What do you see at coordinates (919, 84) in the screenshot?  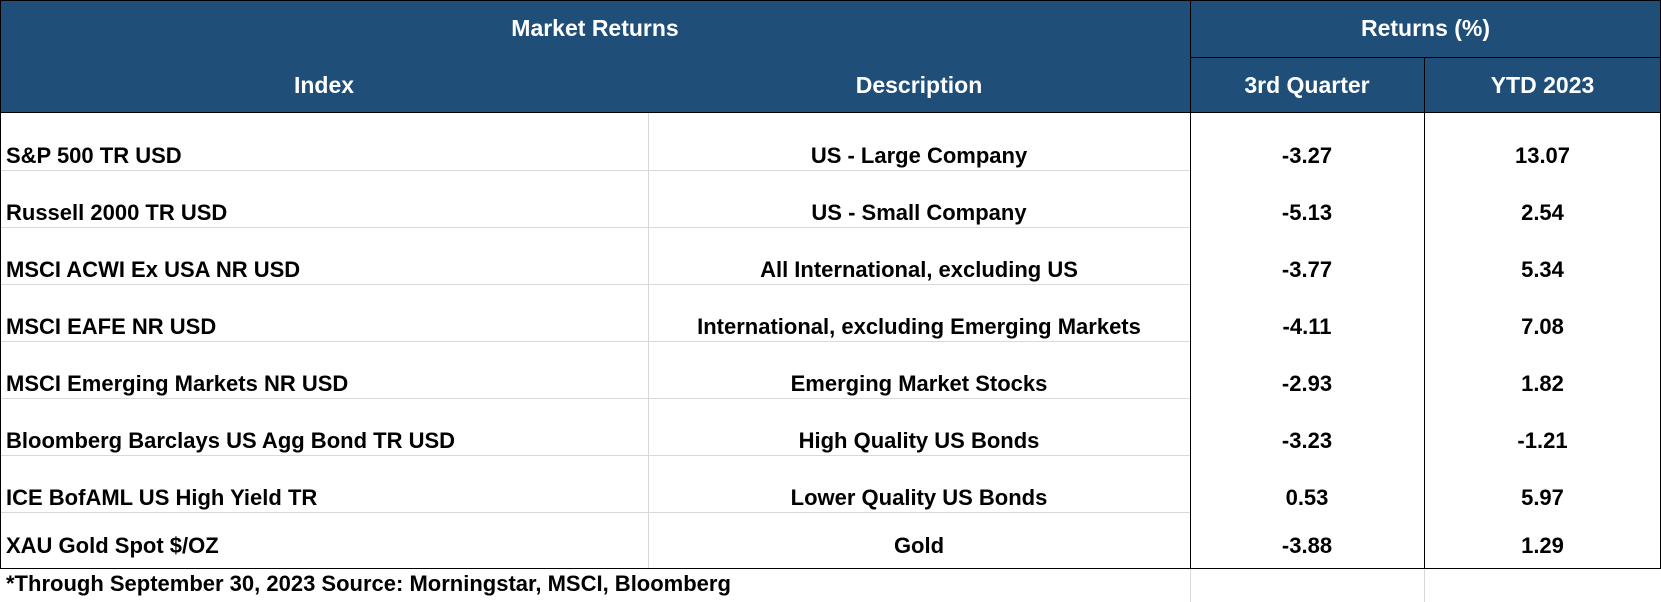 I see `column-header-description: Description` at bounding box center [919, 84].